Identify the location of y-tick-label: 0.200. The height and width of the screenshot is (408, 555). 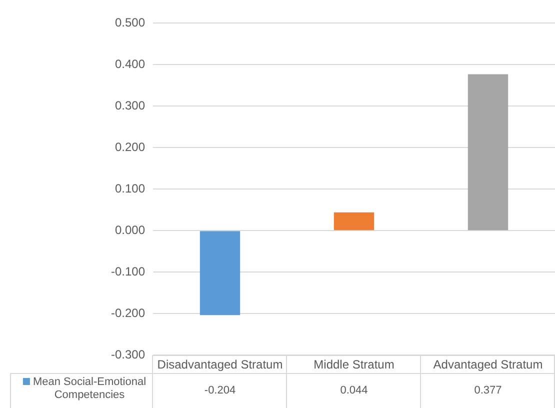
(130, 147).